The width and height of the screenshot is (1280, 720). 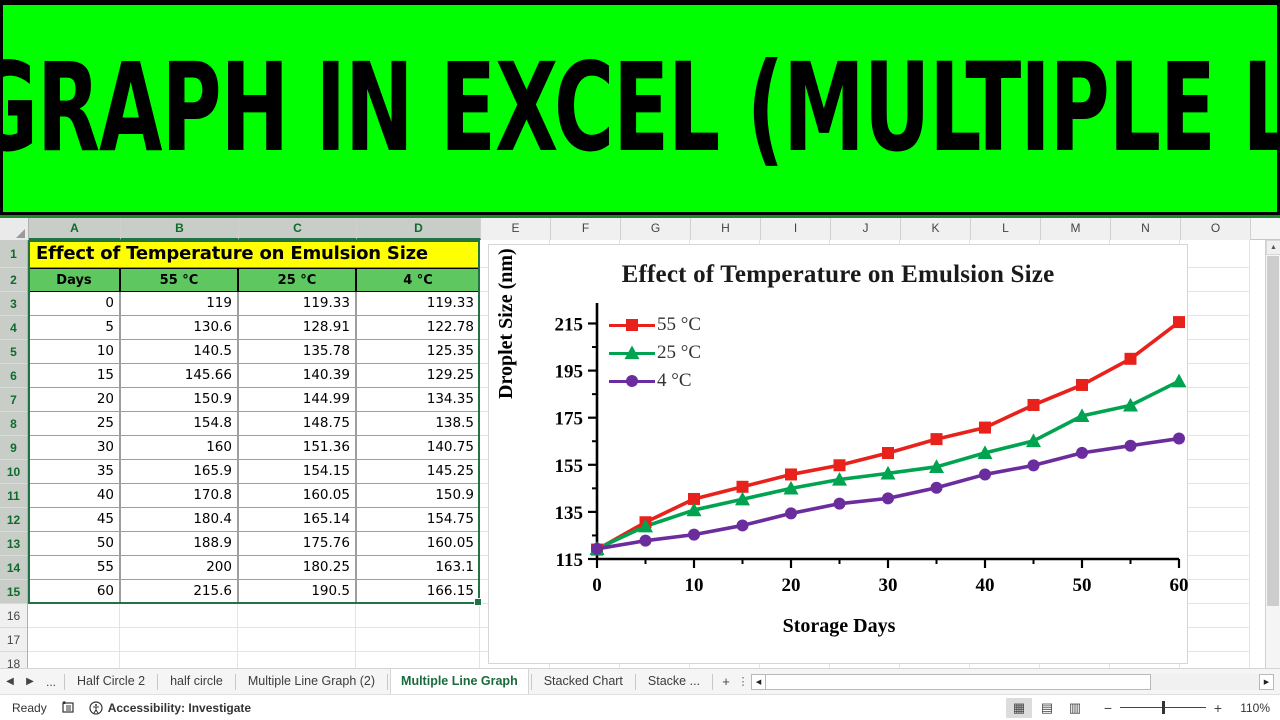 I want to click on table-cell: 200, so click(x=179, y=568).